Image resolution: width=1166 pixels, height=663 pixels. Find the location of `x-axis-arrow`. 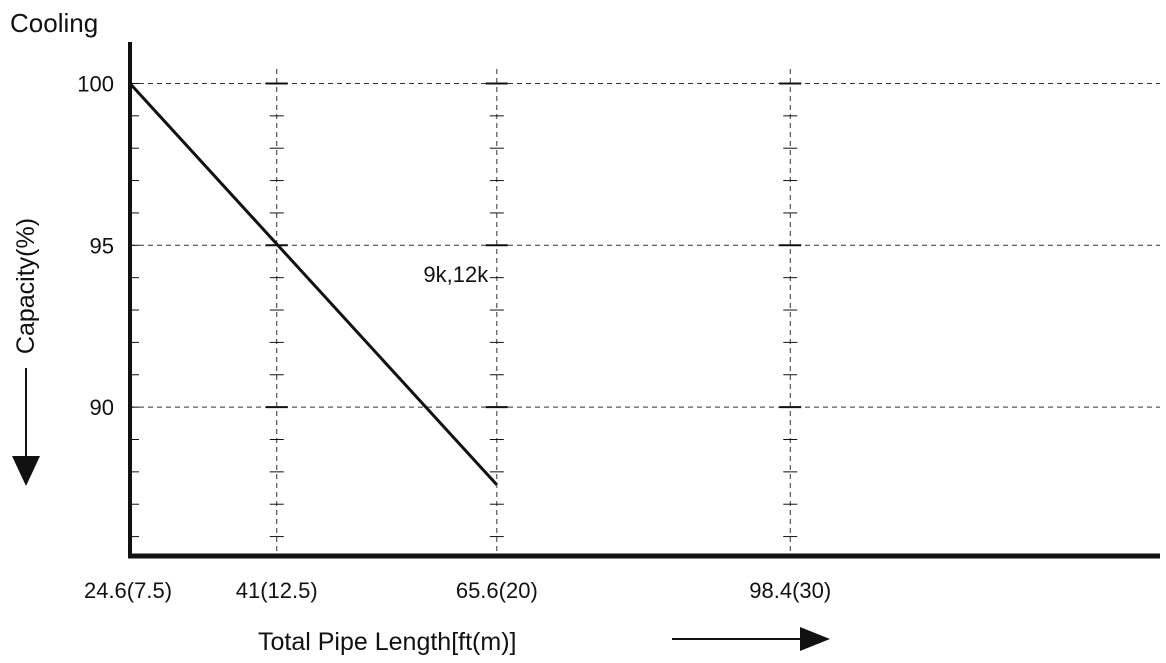

x-axis-arrow is located at coordinates (751, 639).